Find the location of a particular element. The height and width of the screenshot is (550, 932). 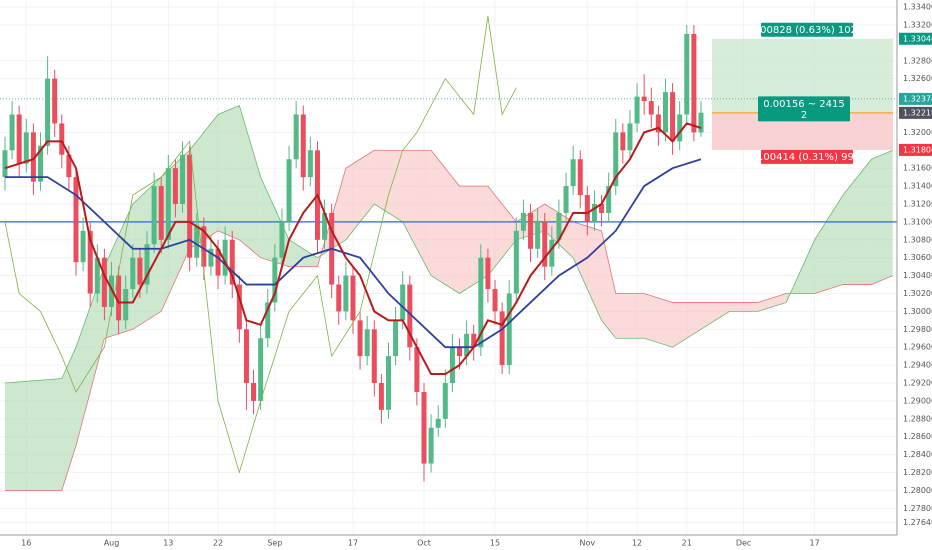

y-tick-label: 1.31000 is located at coordinates (917, 221).